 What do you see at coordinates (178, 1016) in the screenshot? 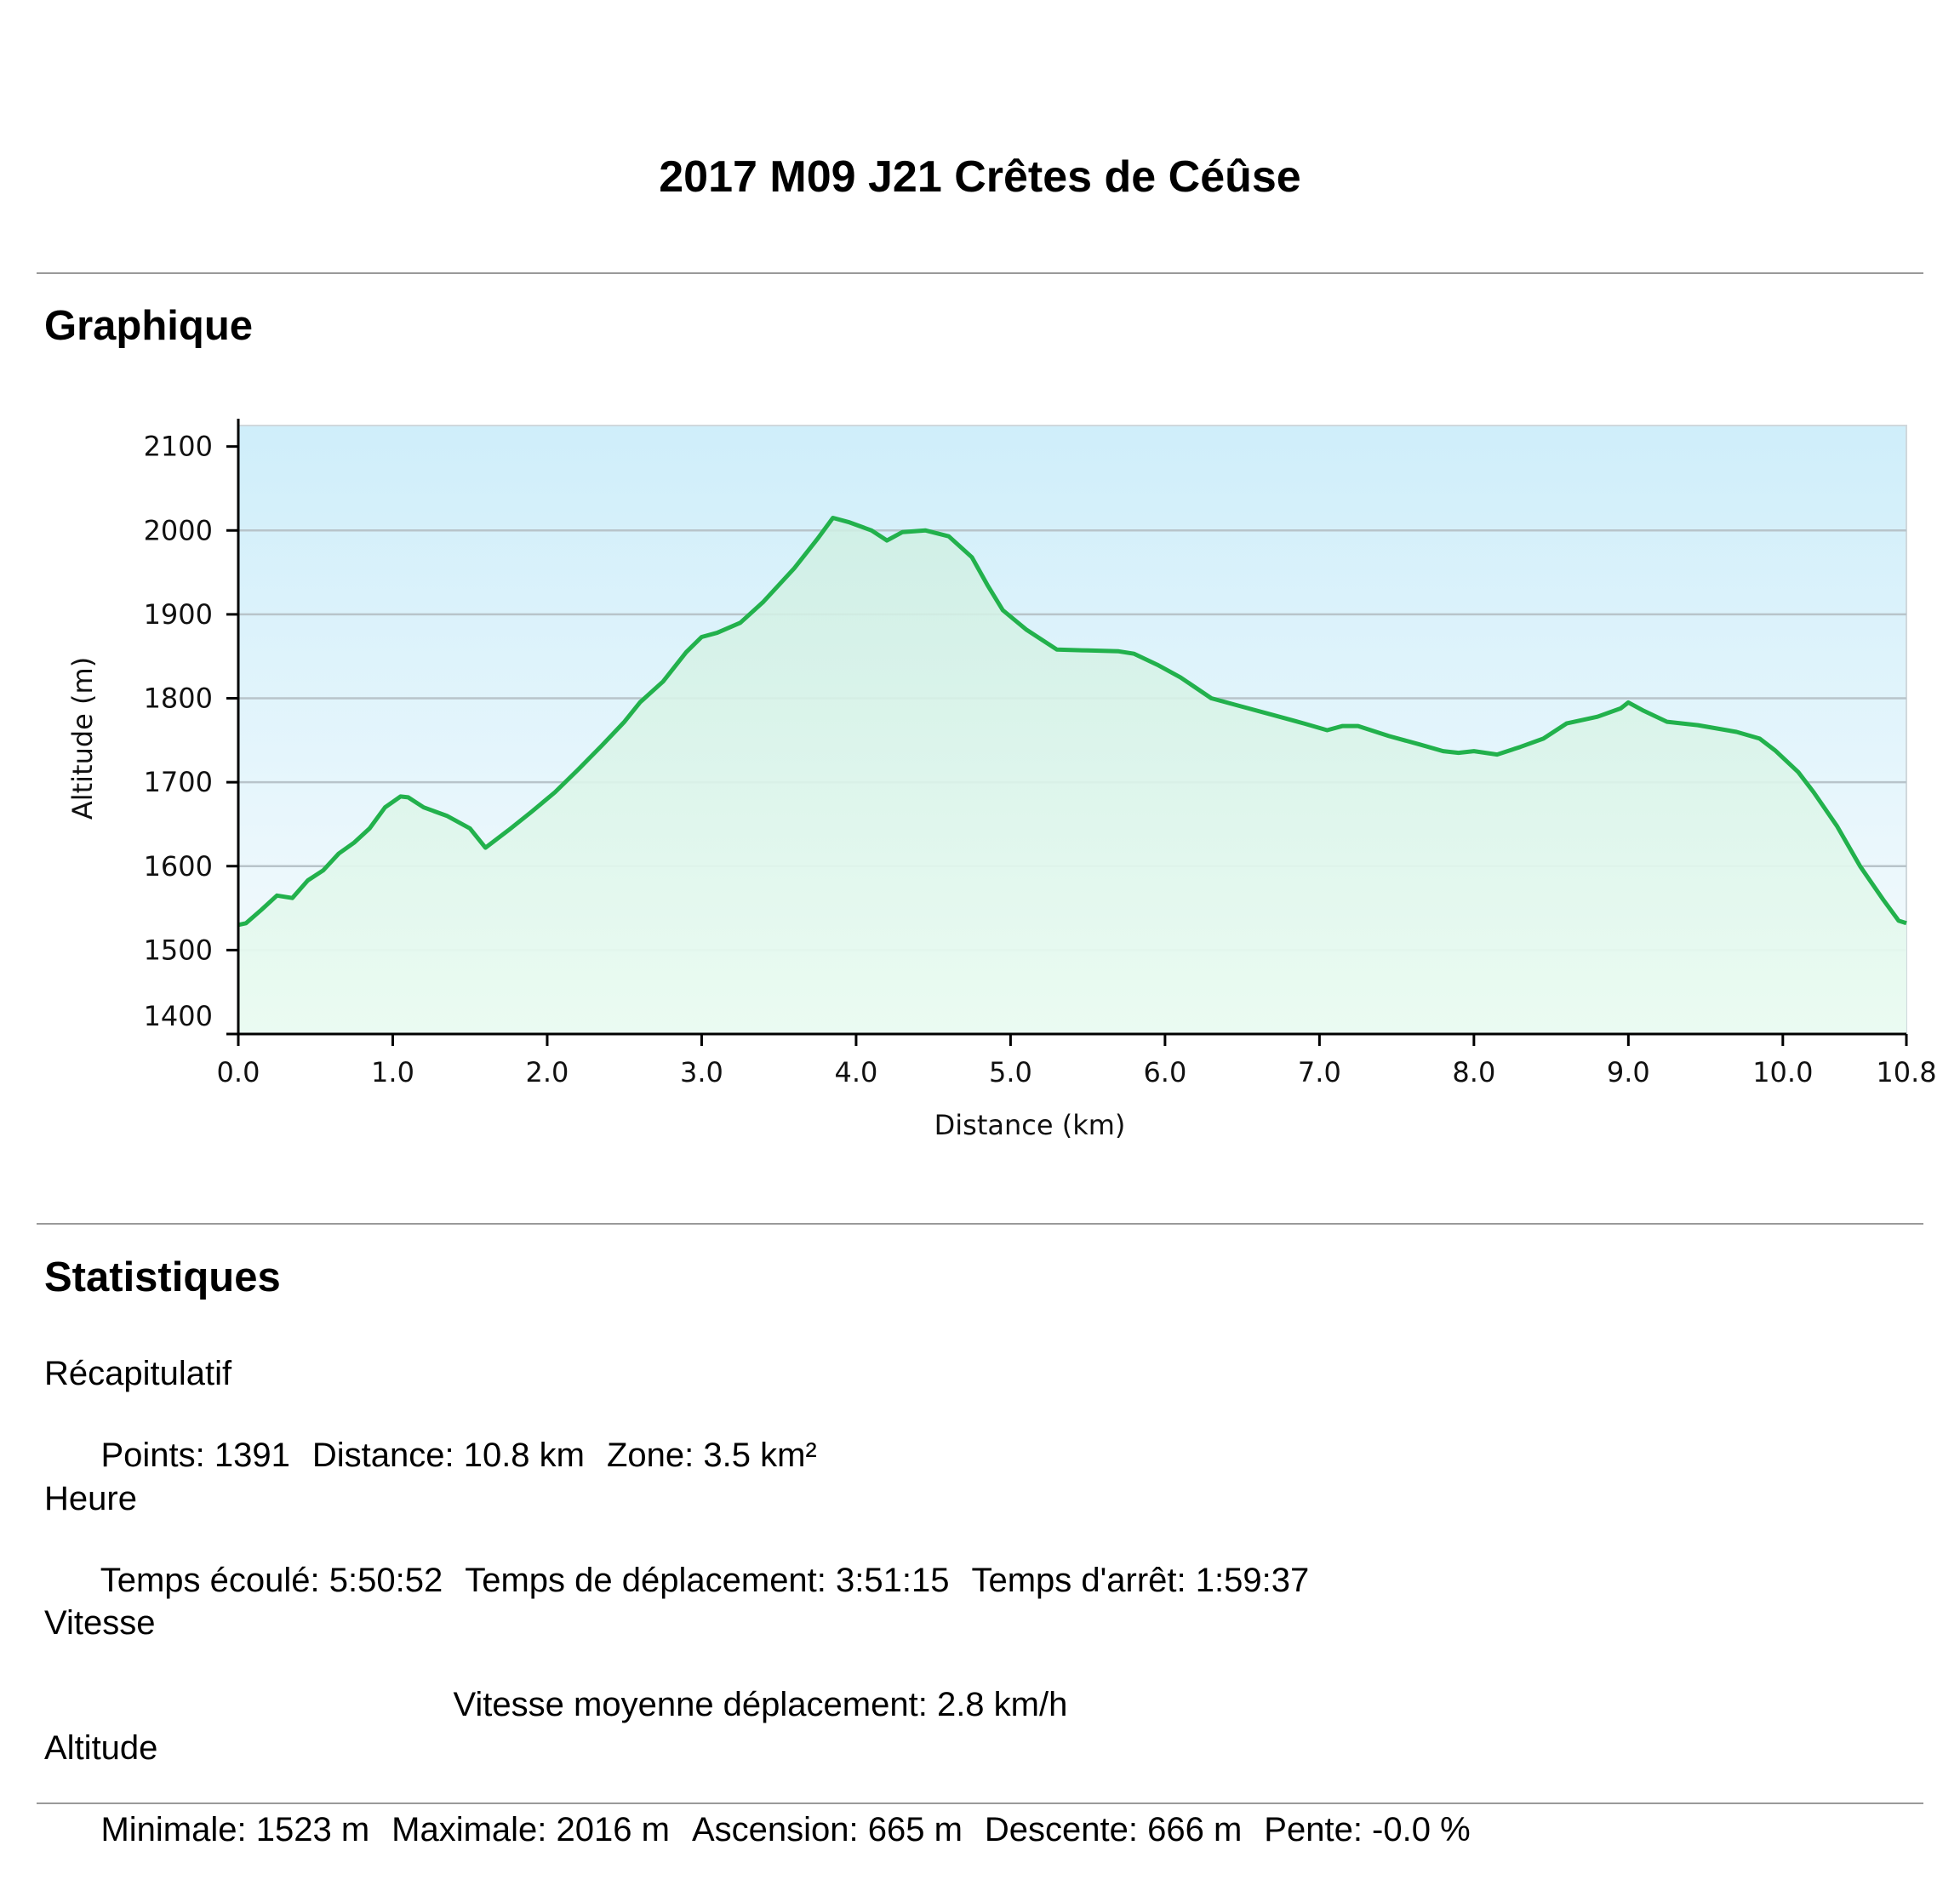
I see `y-tick-label: 1400` at bounding box center [178, 1016].